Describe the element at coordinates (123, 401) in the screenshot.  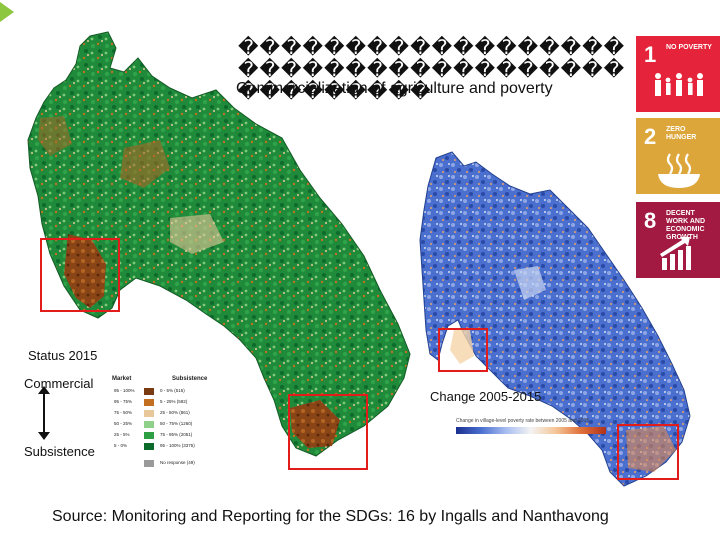
I see `legend-market-row: 95 - 75%` at that location.